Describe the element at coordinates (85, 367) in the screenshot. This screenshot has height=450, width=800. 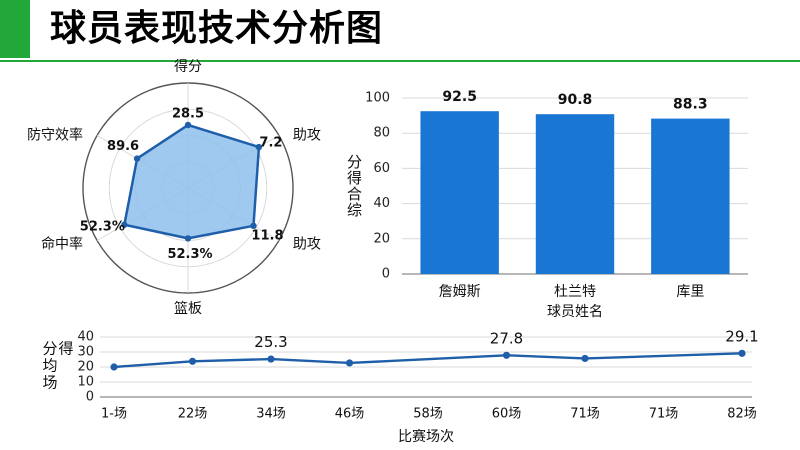
I see `line-y-tick-label: 20` at that location.